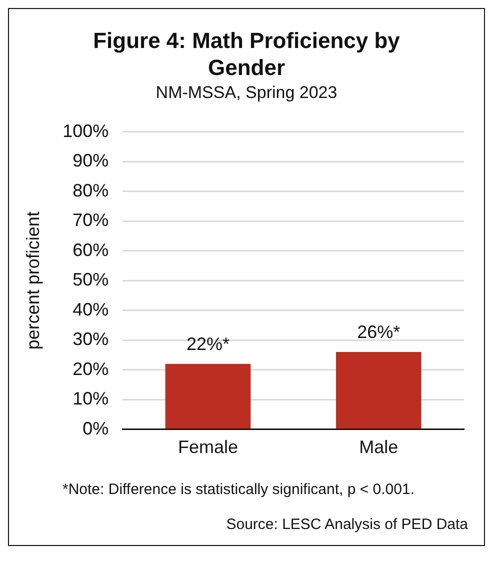 The image size is (495, 584). Describe the element at coordinates (32, 281) in the screenshot. I see `y-axis-title: percent proficient` at that location.